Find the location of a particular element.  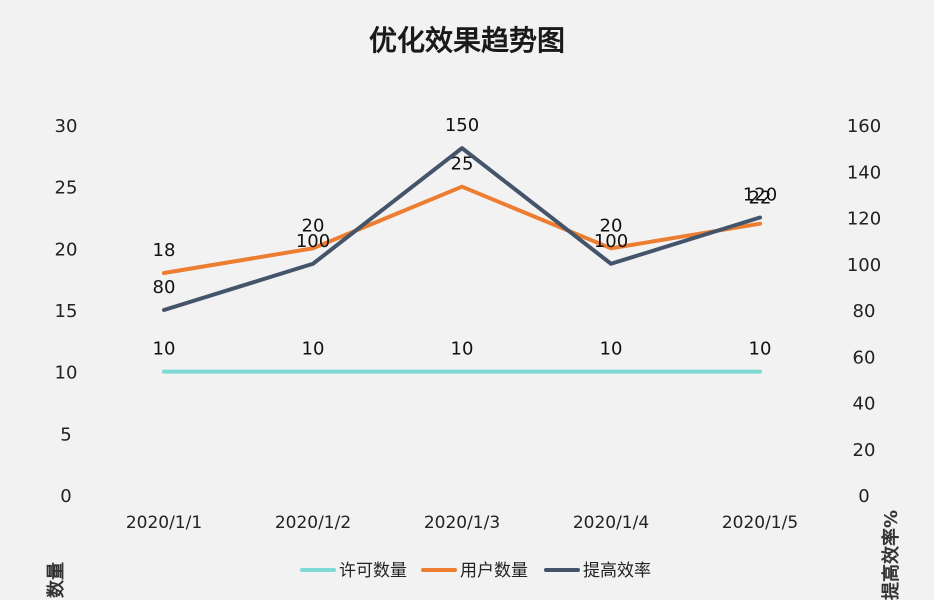

data-label: 150 is located at coordinates (462, 125).